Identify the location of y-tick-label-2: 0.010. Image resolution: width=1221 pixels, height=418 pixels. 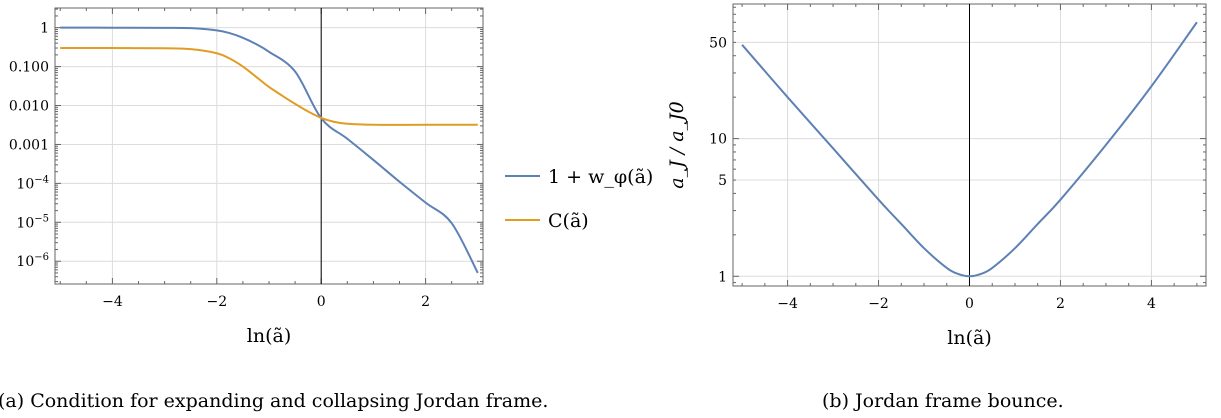
(29, 107).